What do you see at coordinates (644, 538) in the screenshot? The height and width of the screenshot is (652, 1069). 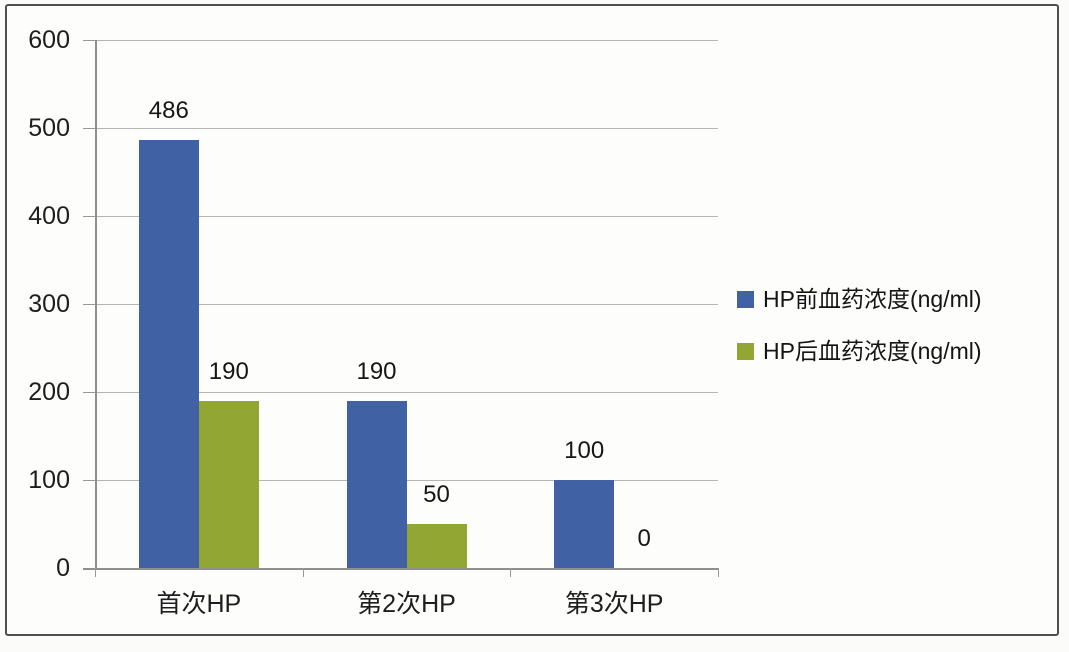 I see `value-label-series-2-cat-3: 0` at bounding box center [644, 538].